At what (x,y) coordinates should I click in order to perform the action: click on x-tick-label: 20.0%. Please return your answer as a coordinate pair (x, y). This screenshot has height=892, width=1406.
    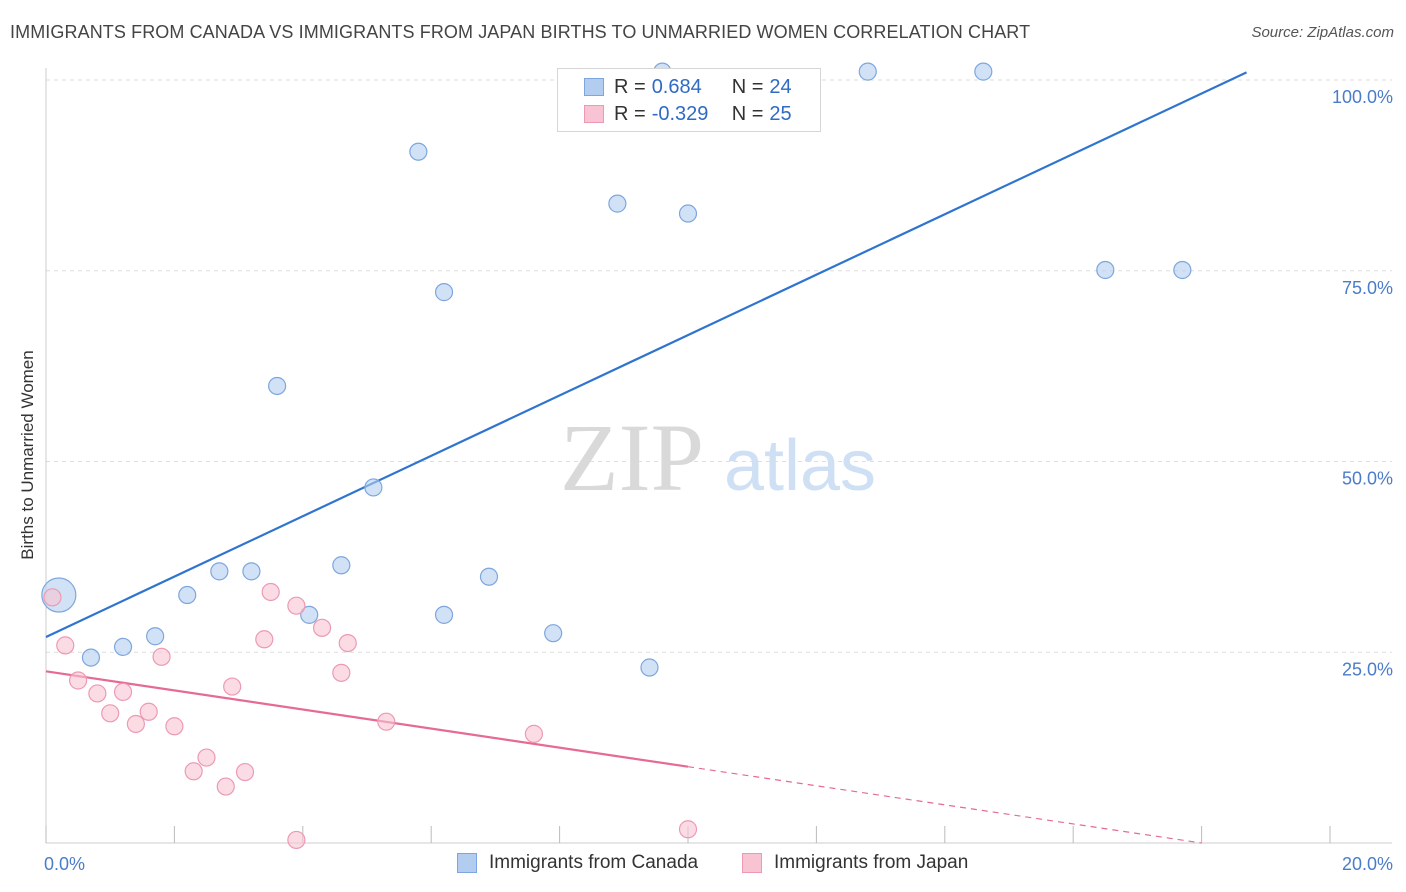
    Looking at the image, I should click on (1367, 864).